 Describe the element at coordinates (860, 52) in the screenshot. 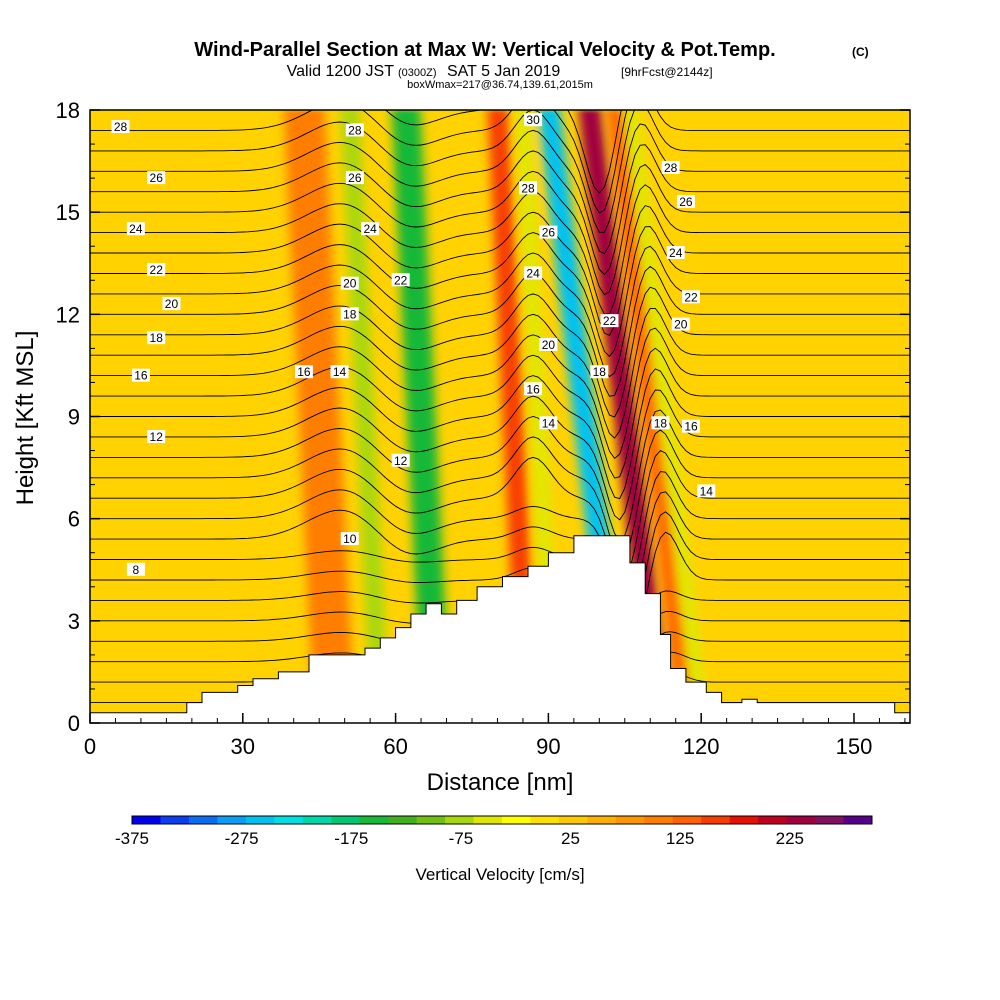

I see `chart-title-suffix: (C)` at that location.